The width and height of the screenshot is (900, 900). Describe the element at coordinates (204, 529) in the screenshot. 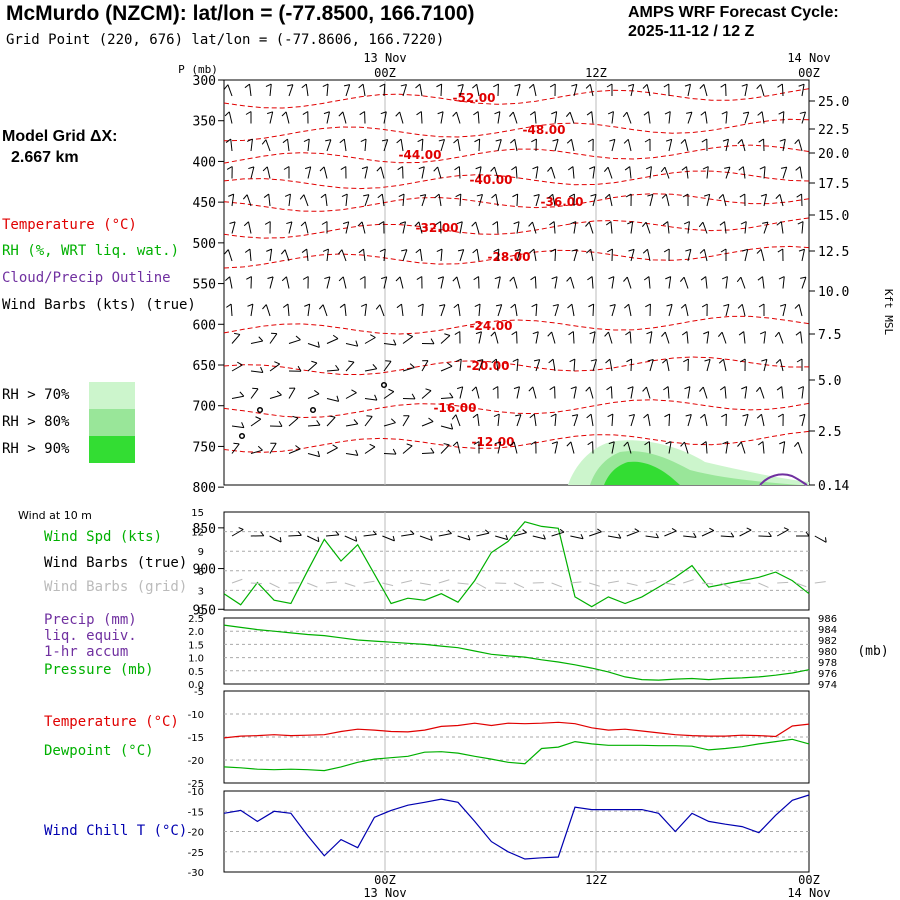

I see `pressure-tick-label: 850` at that location.